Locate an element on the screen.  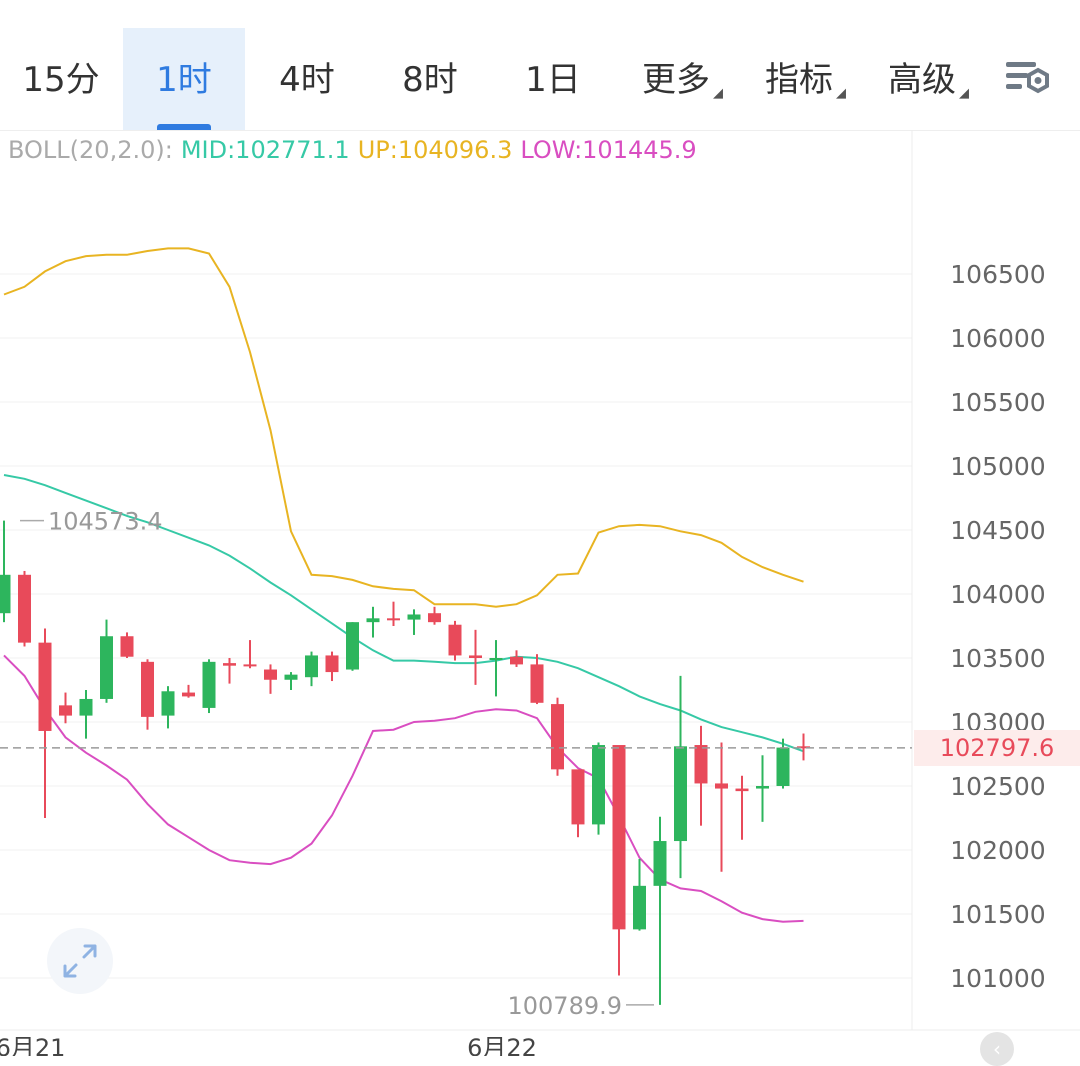
boll-up-value: UP:104096.3 is located at coordinates (435, 150).